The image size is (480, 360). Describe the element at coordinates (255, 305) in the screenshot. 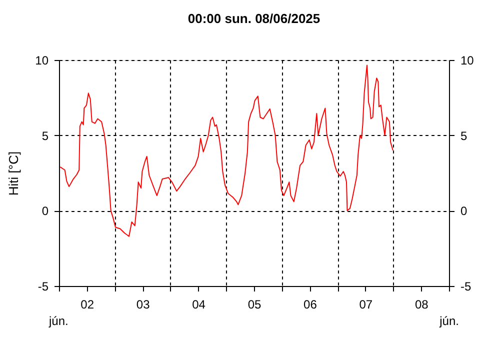

I see `x-tick-label: 05` at that location.